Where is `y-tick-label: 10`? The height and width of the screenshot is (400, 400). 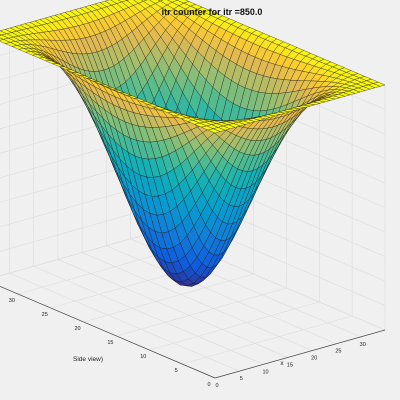
y-tick-label: 10 is located at coordinates (143, 357).